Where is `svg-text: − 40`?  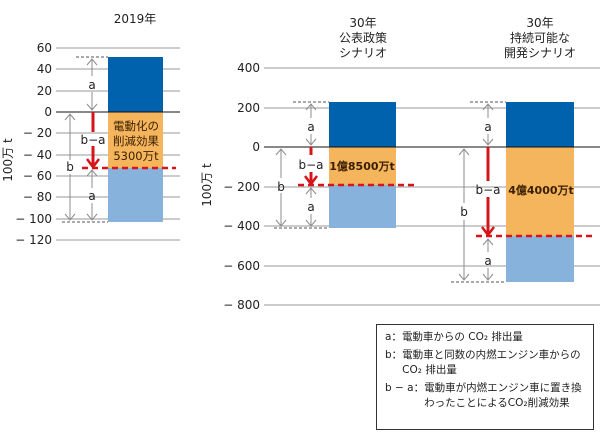 svg-text: − 40 is located at coordinates (37, 155).